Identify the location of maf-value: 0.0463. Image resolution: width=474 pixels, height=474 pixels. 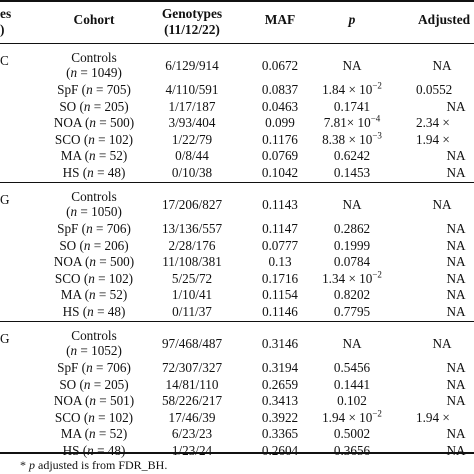
(280, 106).